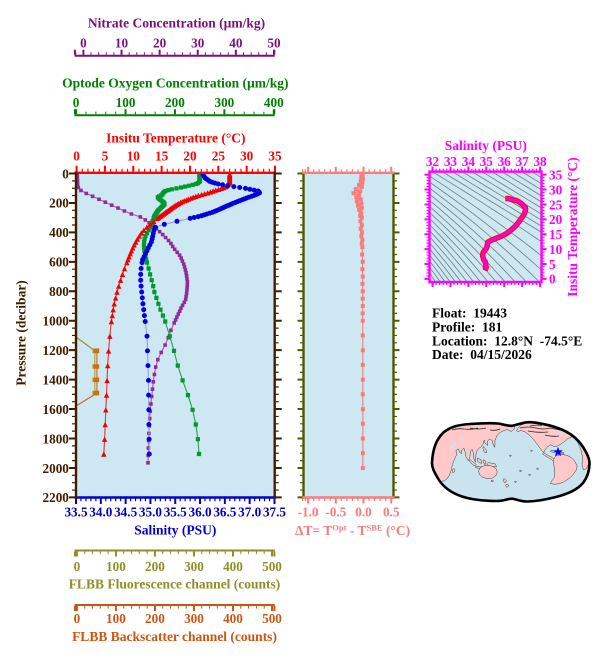  What do you see at coordinates (56, 409) in the screenshot?
I see `svg-text: 1600` at bounding box center [56, 409].